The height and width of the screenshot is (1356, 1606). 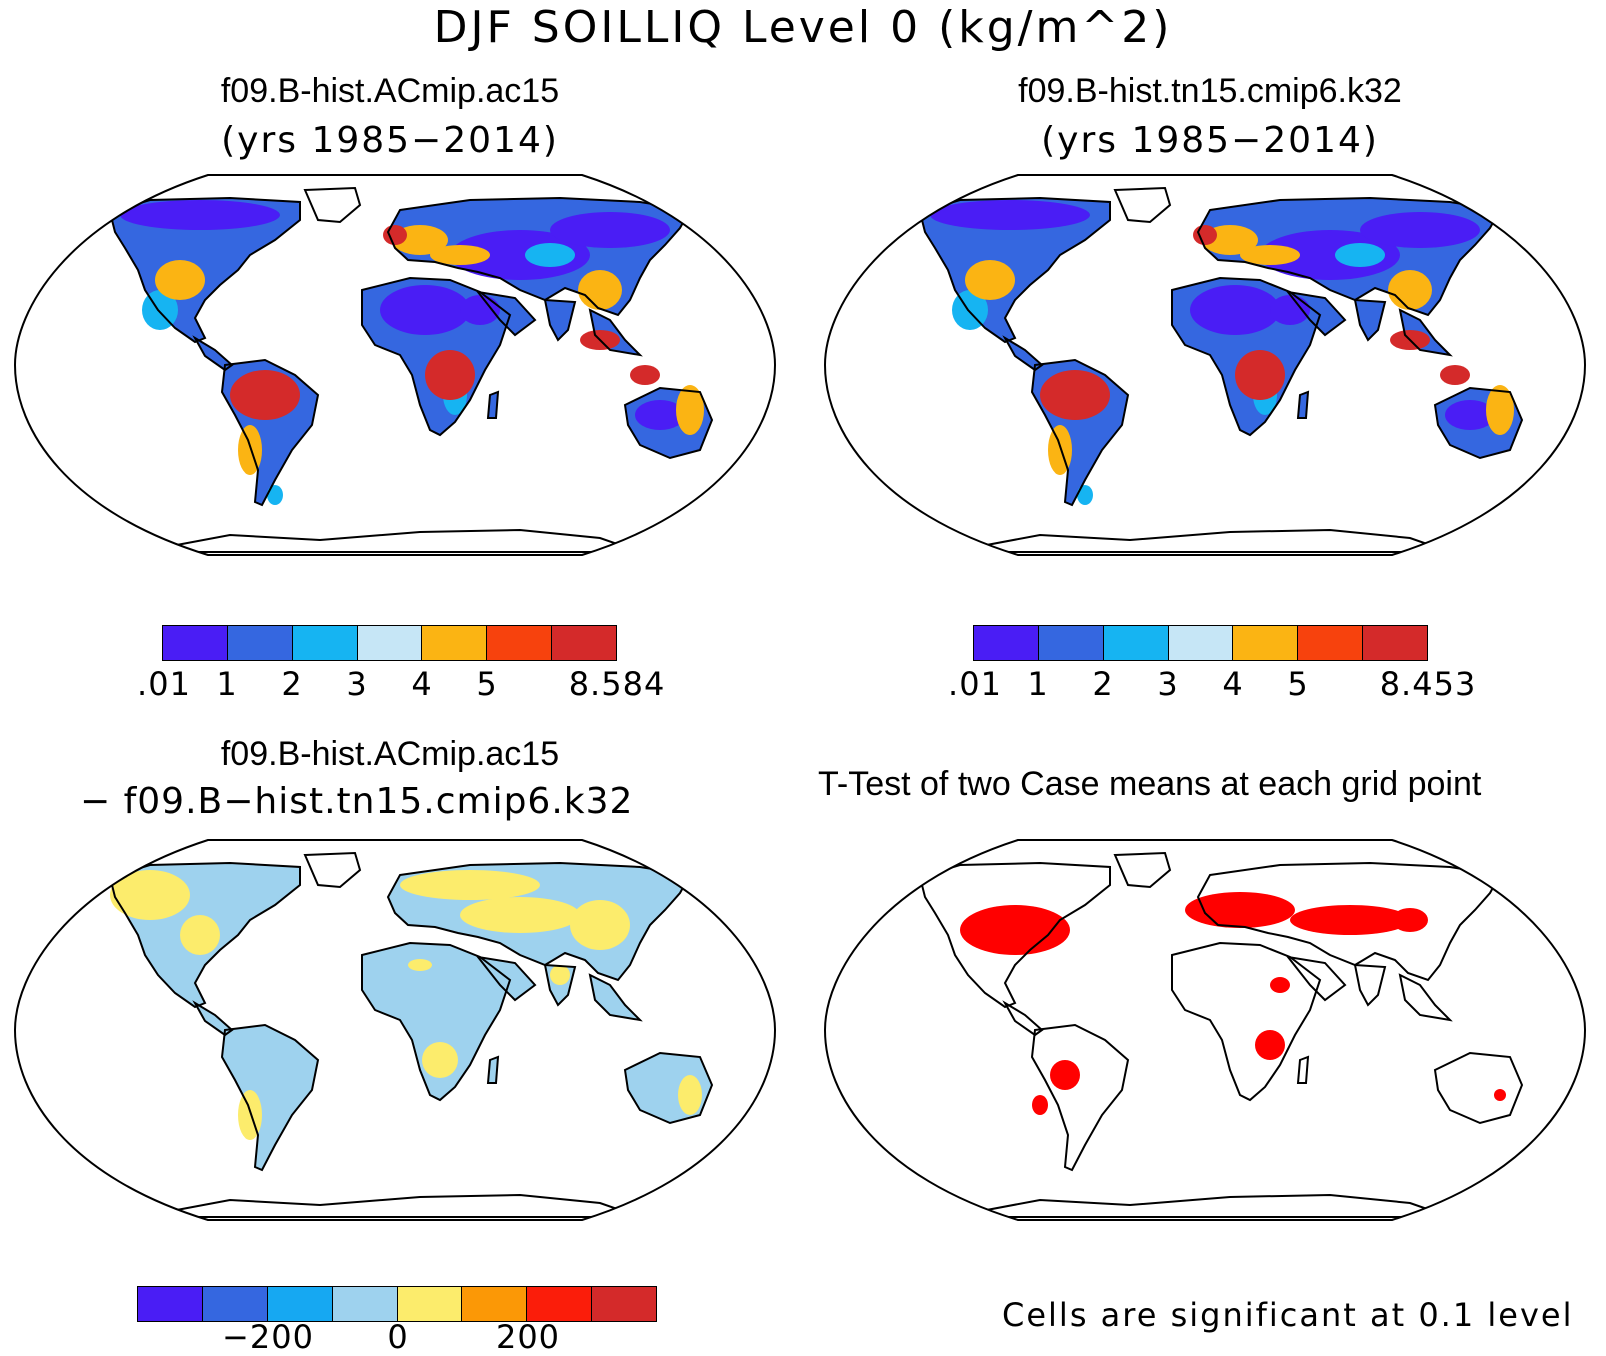 I want to click on panel2-colorbar-label: 4, so click(x=1233, y=684).